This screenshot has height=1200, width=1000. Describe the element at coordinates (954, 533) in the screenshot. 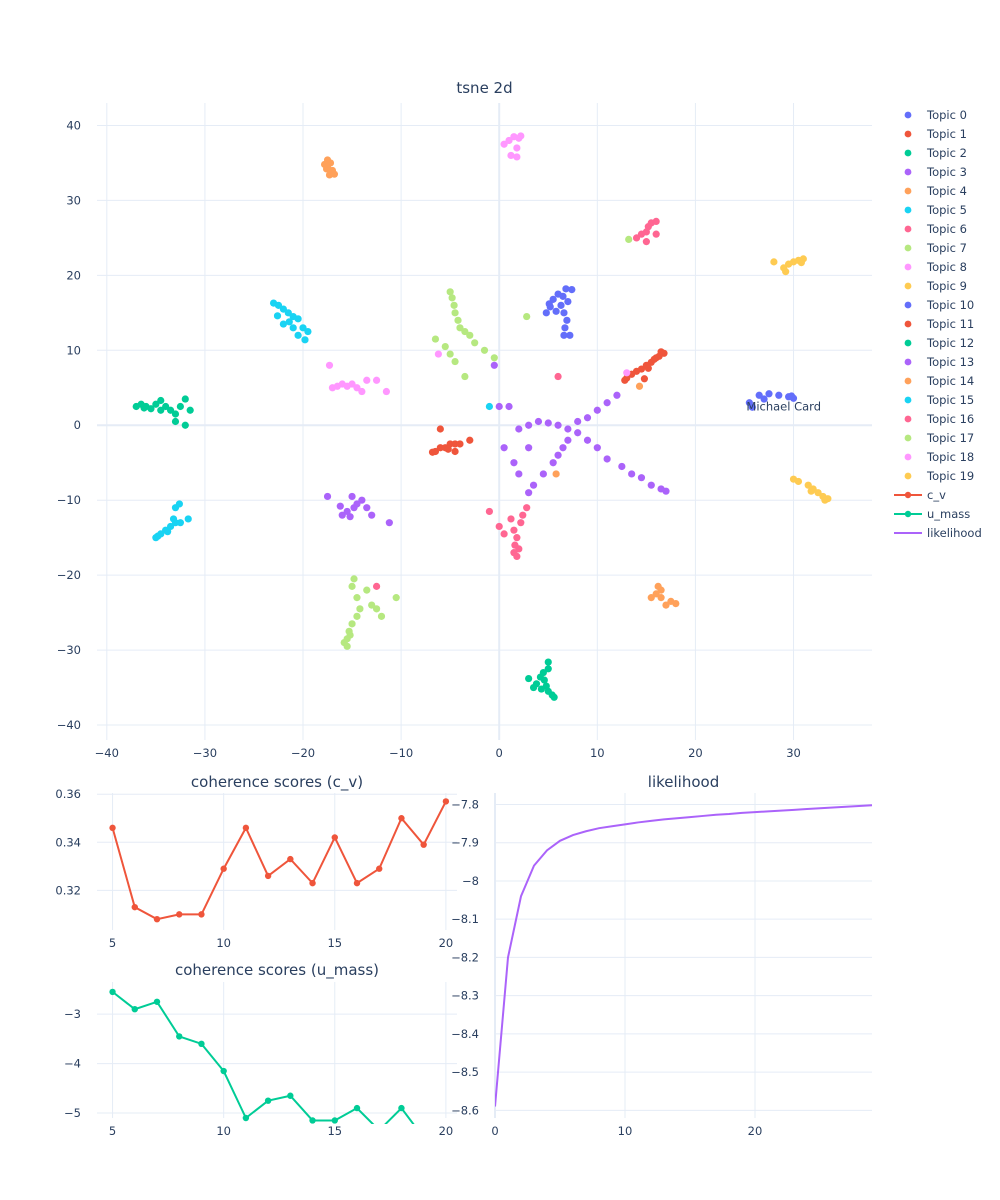

I see `legend-label: likelihood` at that location.